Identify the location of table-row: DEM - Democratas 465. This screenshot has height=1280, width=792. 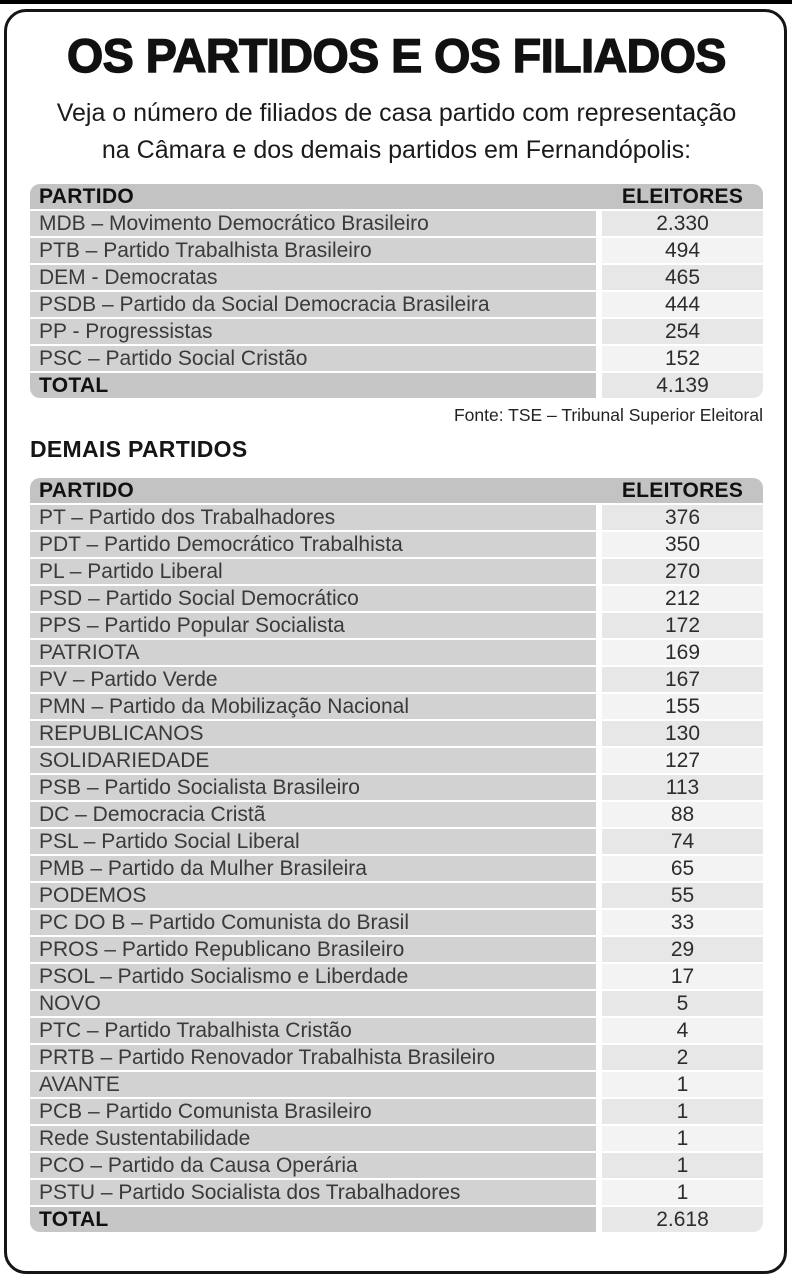
(396, 277).